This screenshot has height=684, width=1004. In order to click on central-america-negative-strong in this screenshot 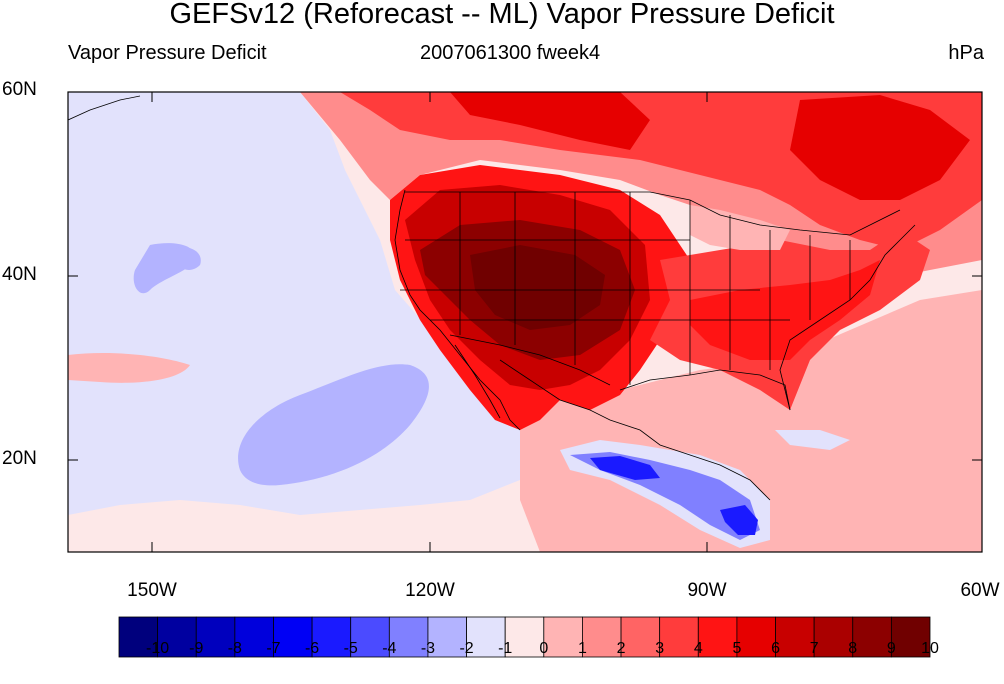, I will do `click(739, 520)`.